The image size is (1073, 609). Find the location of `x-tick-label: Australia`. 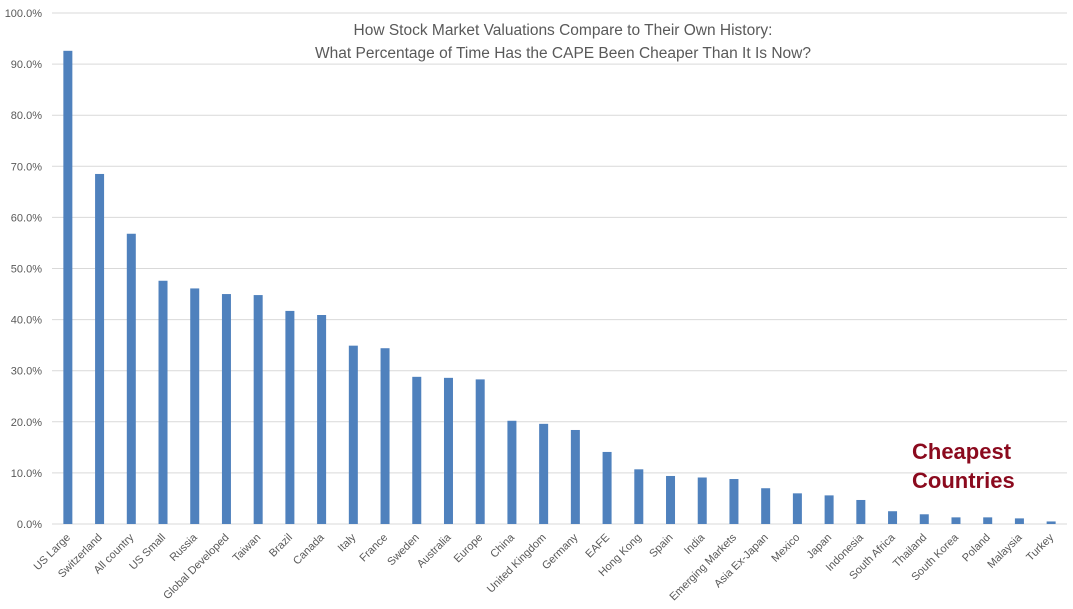

x-tick-label: Australia is located at coordinates (434, 550).